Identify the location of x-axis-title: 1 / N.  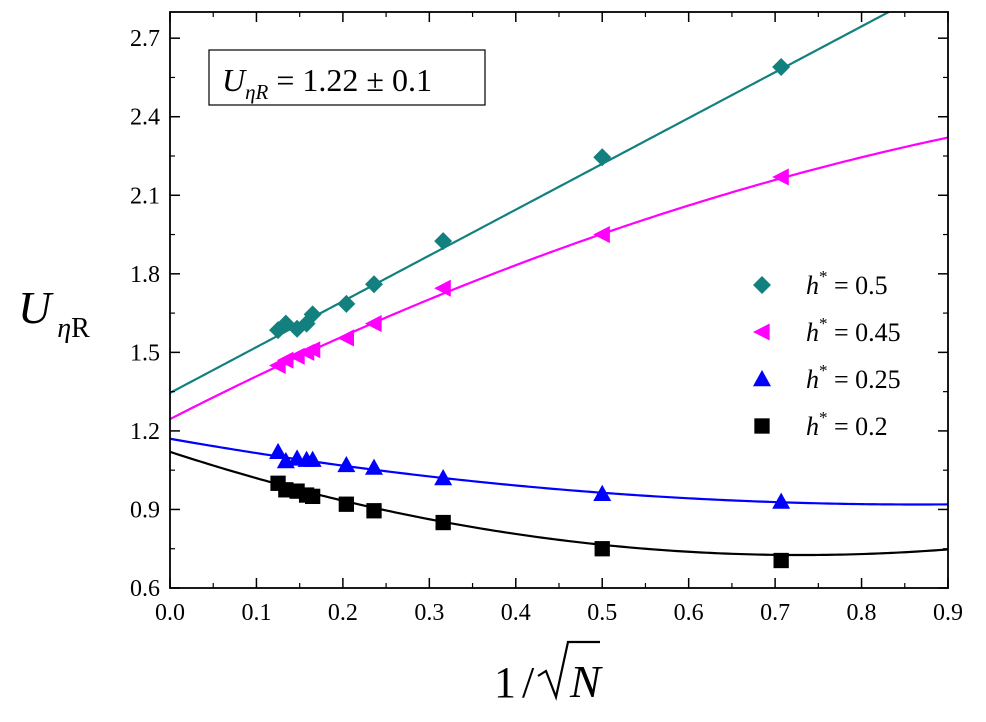
(548, 673).